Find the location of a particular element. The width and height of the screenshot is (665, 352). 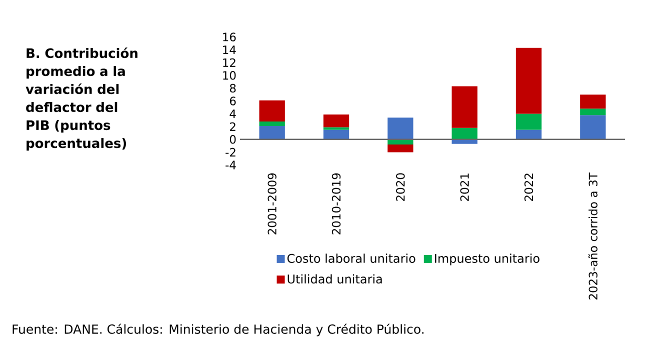

y-tick-label: -4 is located at coordinates (231, 165).